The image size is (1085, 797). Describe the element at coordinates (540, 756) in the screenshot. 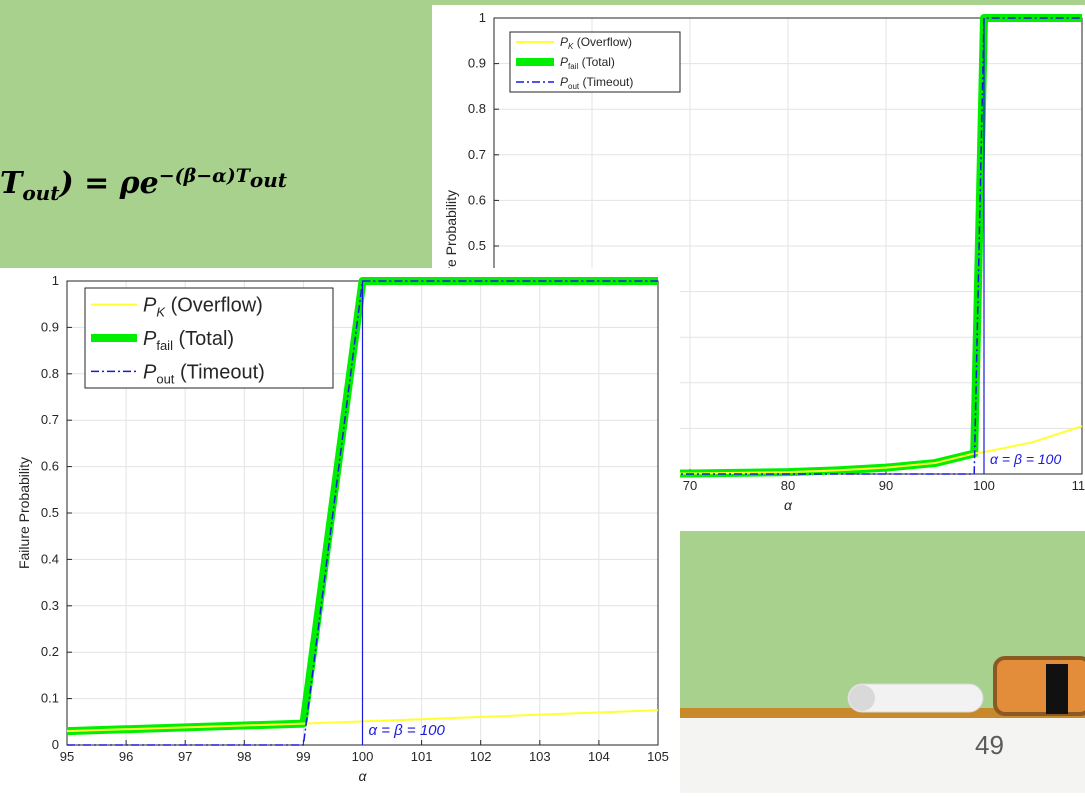

I see `x-tick-label: 103` at that location.